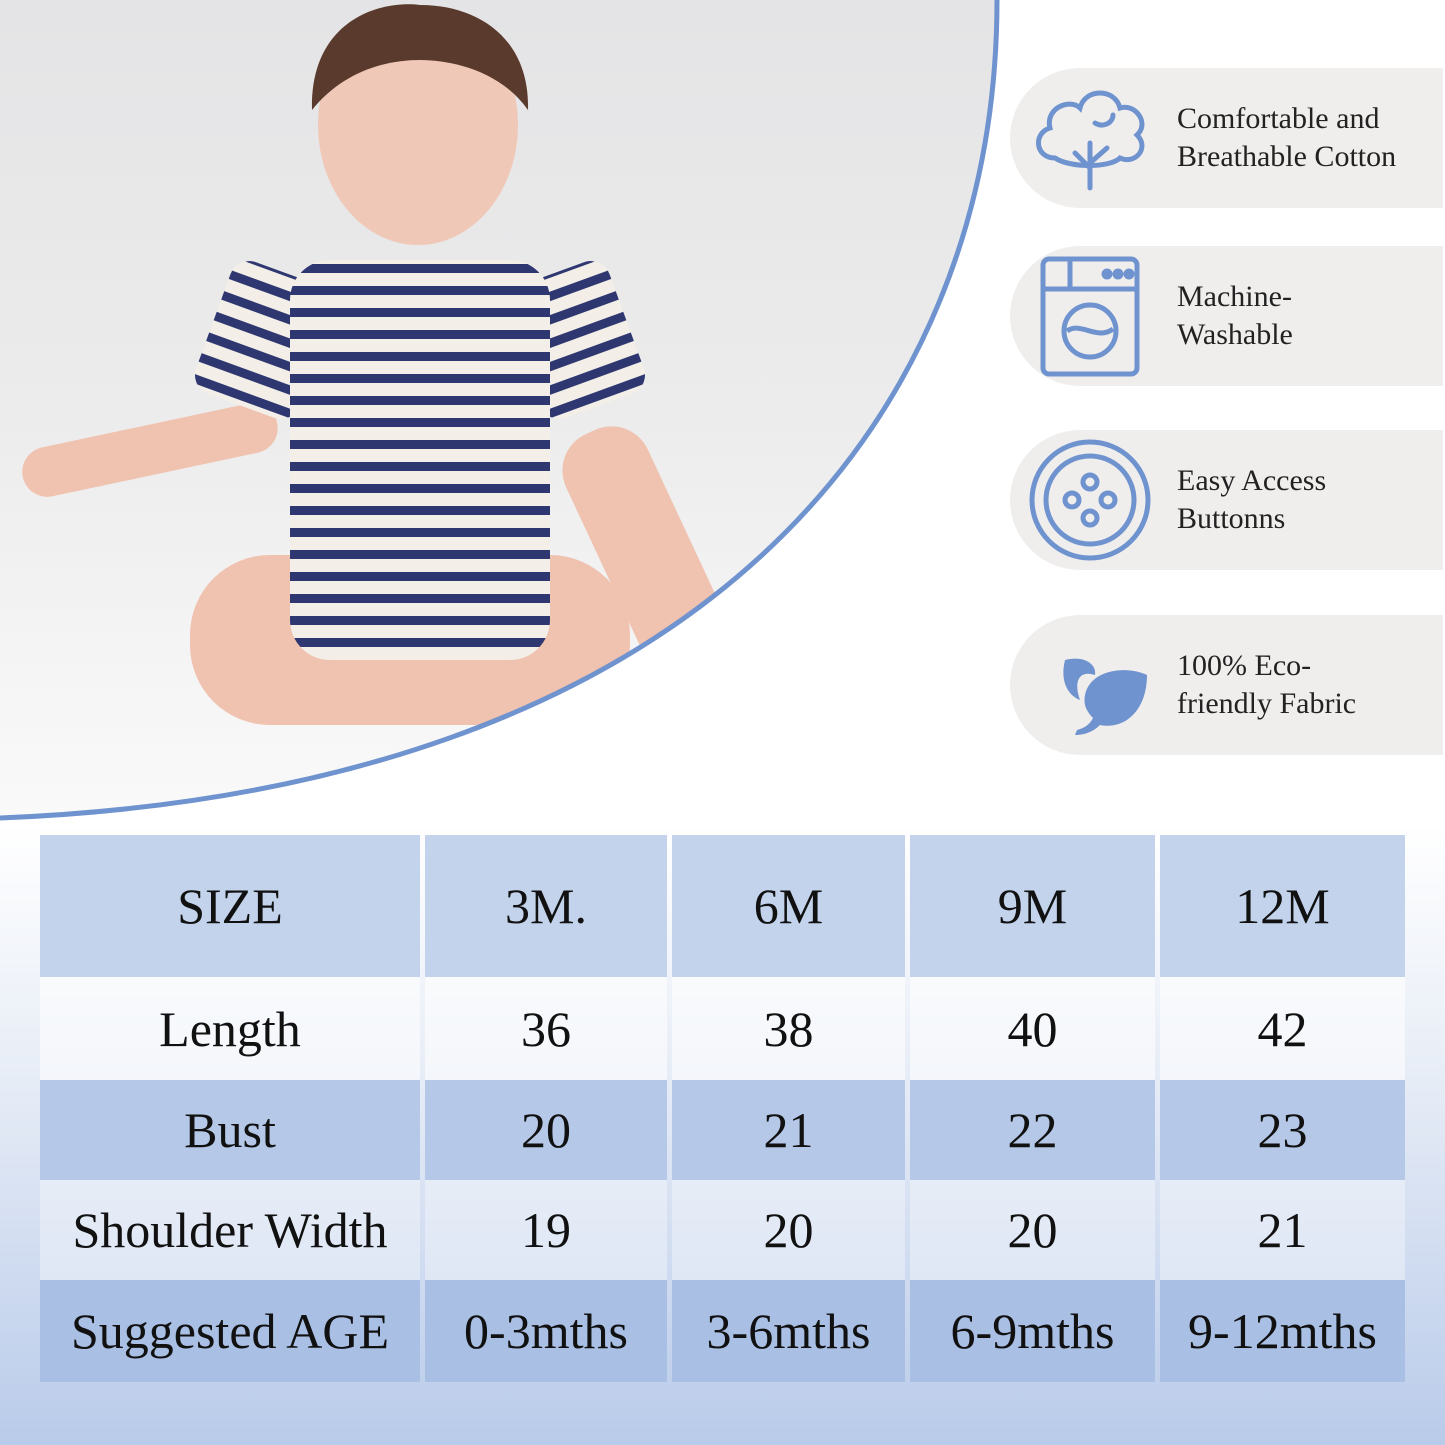  What do you see at coordinates (1090, 316) in the screenshot?
I see `washing-machine-icon` at bounding box center [1090, 316].